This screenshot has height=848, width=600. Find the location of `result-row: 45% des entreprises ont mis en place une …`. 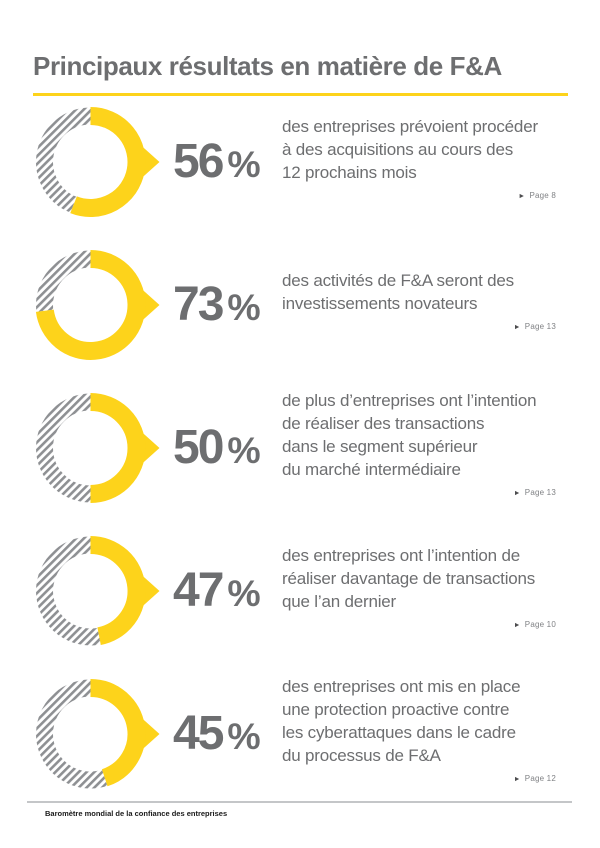

result-row: 45% des entreprises ont mis en place une … is located at coordinates (300, 734).